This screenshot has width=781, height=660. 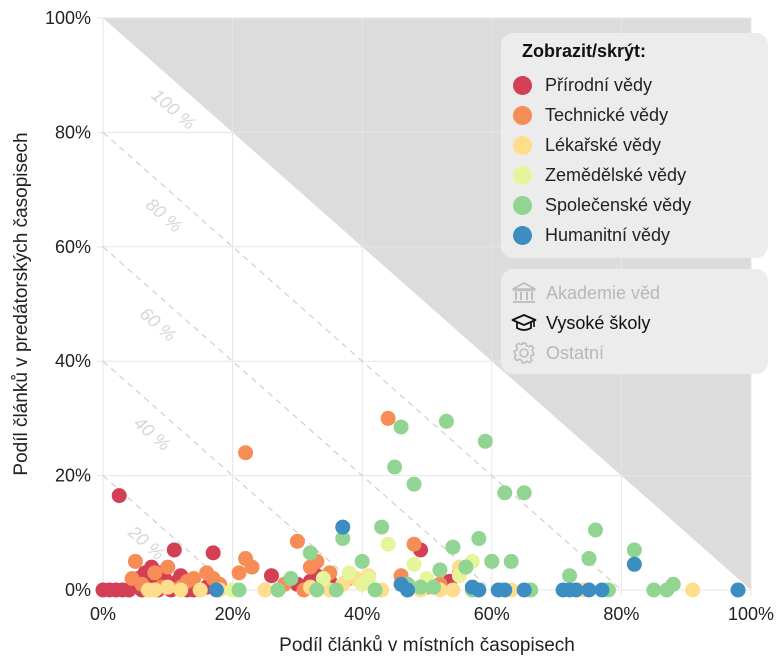 I want to click on x-tick-label: 0%, so click(x=103, y=614).